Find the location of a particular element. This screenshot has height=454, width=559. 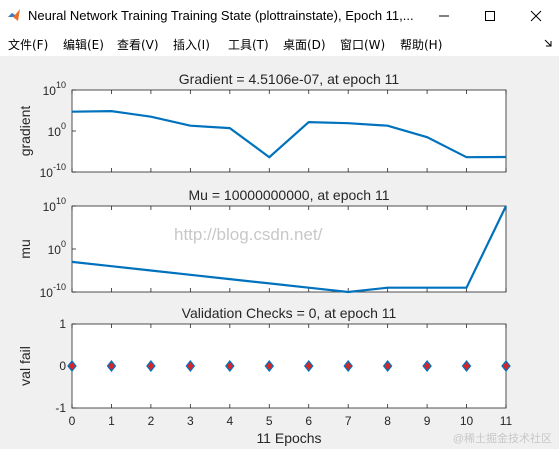

menu-help: 帮助(H) is located at coordinates (421, 45).